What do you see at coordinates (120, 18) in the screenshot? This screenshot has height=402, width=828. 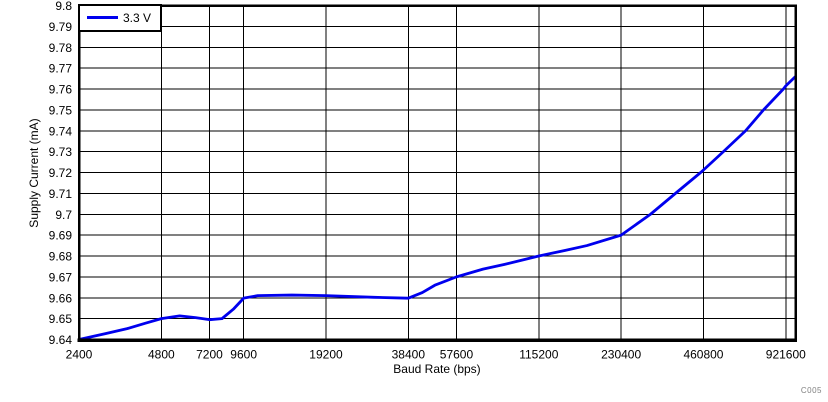 I see `legend: 3.3 V` at bounding box center [120, 18].